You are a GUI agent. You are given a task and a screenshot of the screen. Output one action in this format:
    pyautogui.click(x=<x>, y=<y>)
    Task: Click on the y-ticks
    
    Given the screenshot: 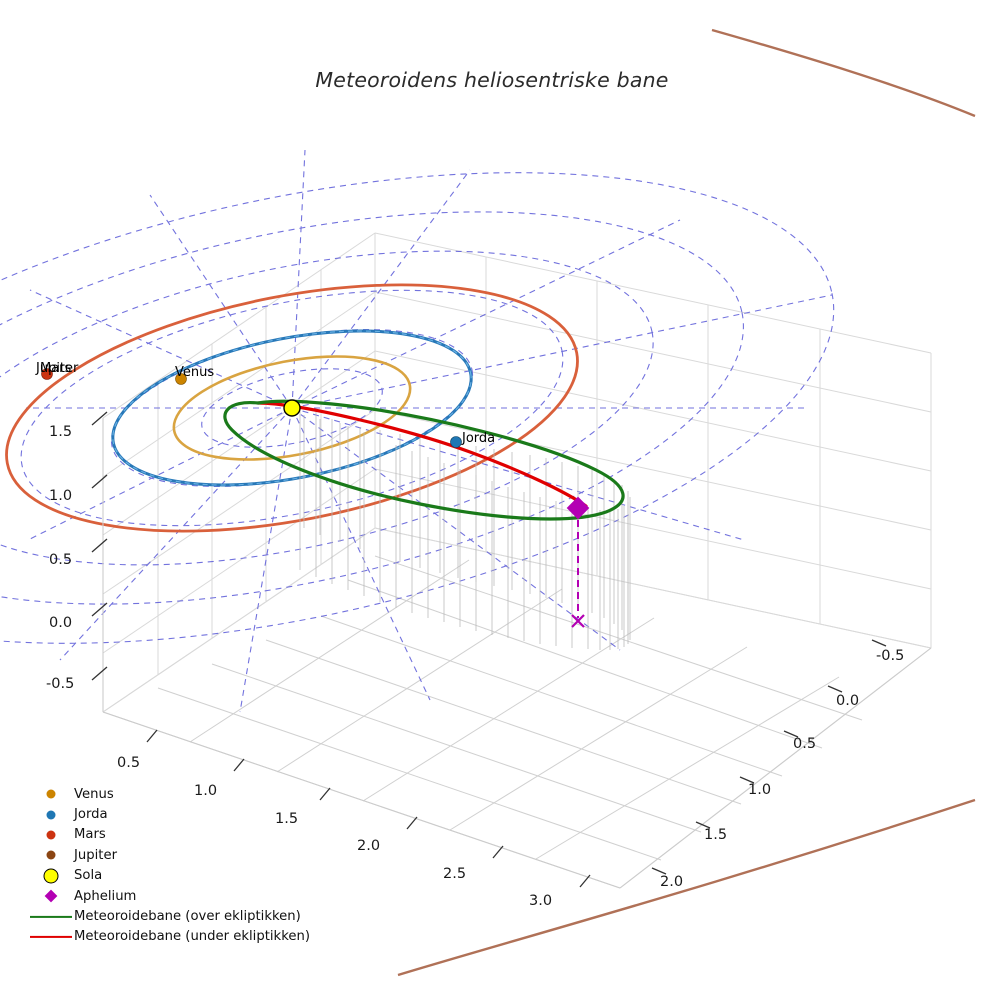 What is the action you would take?
    pyautogui.click(x=769, y=757)
    